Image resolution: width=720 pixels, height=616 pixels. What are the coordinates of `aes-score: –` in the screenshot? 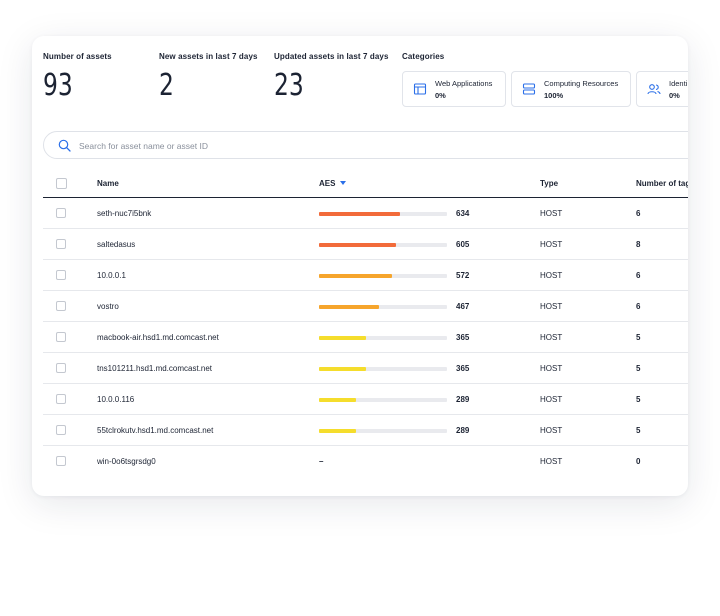 It's located at (321, 461).